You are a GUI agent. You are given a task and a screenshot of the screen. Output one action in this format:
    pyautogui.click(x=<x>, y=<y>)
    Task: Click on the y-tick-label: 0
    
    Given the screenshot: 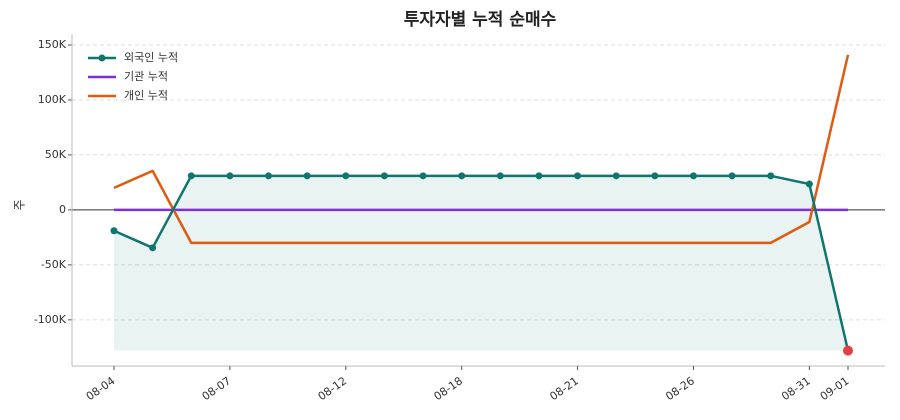 What is the action you would take?
    pyautogui.click(x=62, y=209)
    